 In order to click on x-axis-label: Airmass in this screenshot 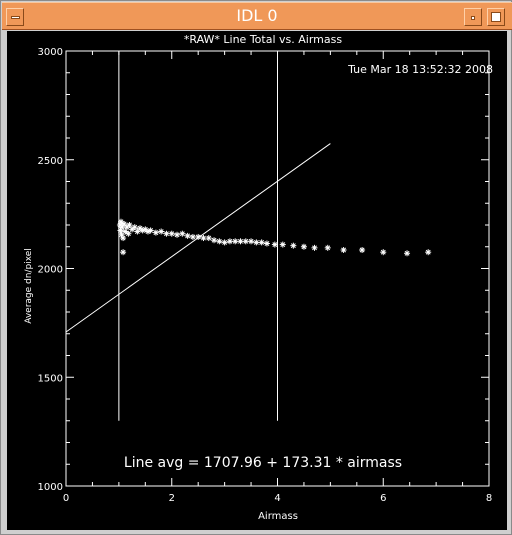, I will do `click(278, 516)`.